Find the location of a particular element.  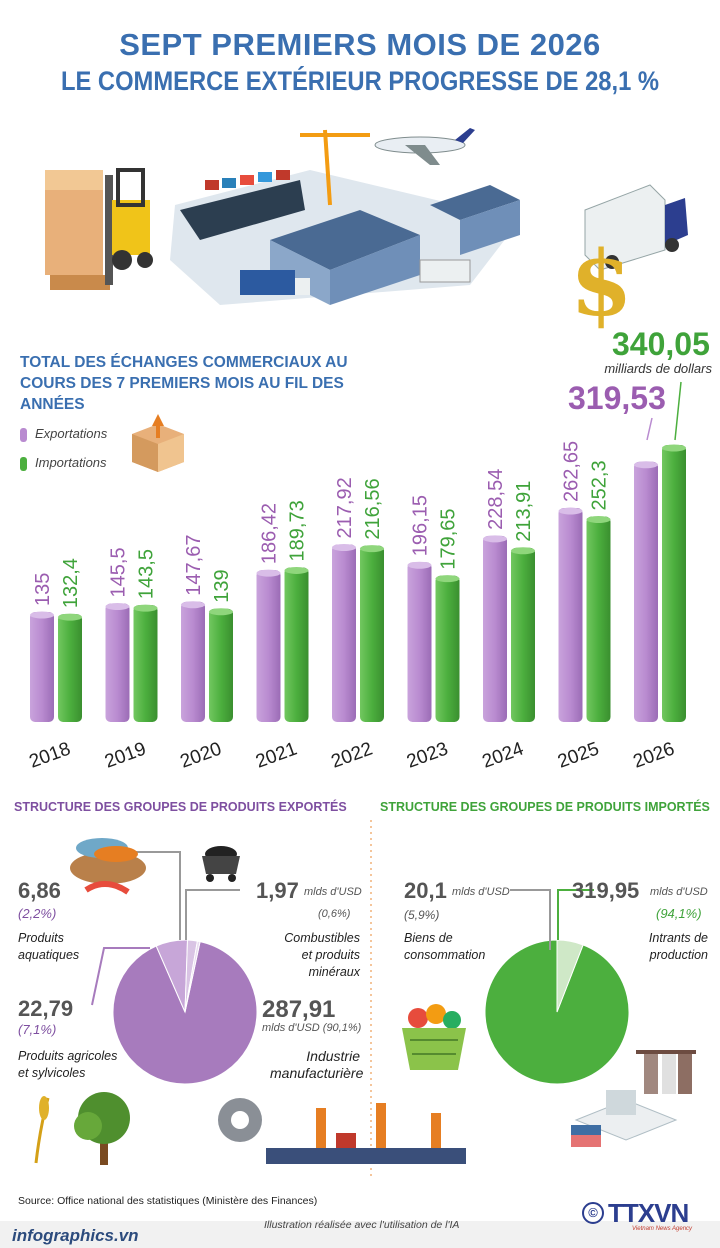

data-label-exports-2024: 228,54 is located at coordinates (496, 499).